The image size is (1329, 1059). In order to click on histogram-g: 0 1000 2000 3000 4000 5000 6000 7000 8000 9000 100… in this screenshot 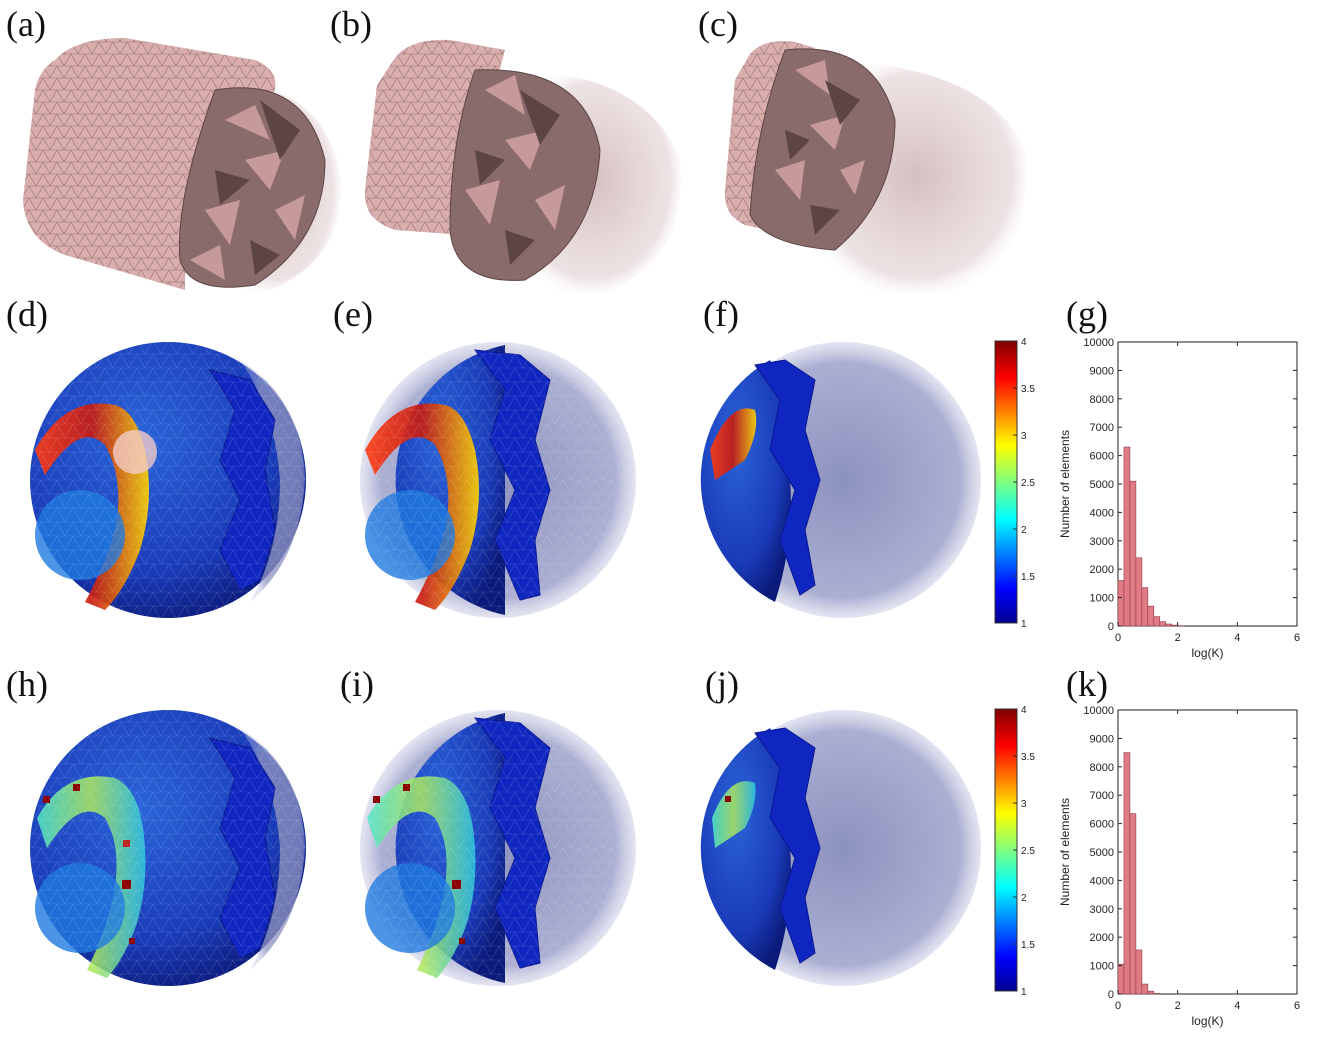, I will do `click(1179, 498)`.